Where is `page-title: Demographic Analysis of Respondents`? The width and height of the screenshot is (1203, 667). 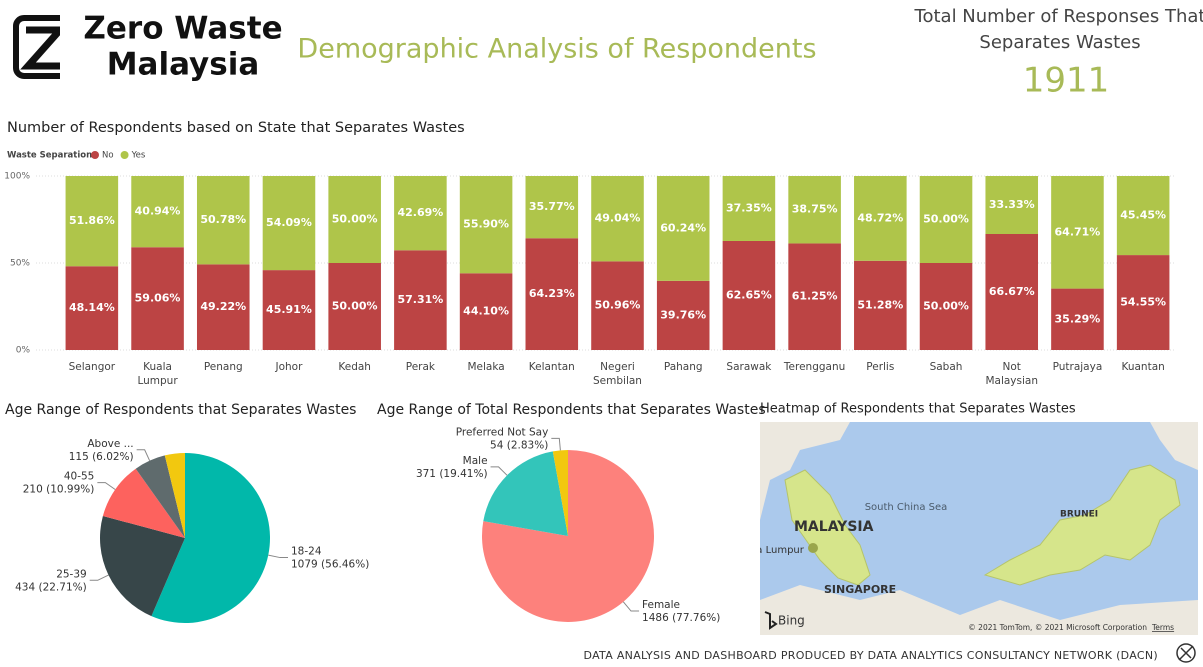 page-title: Demographic Analysis of Respondents is located at coordinates (556, 49).